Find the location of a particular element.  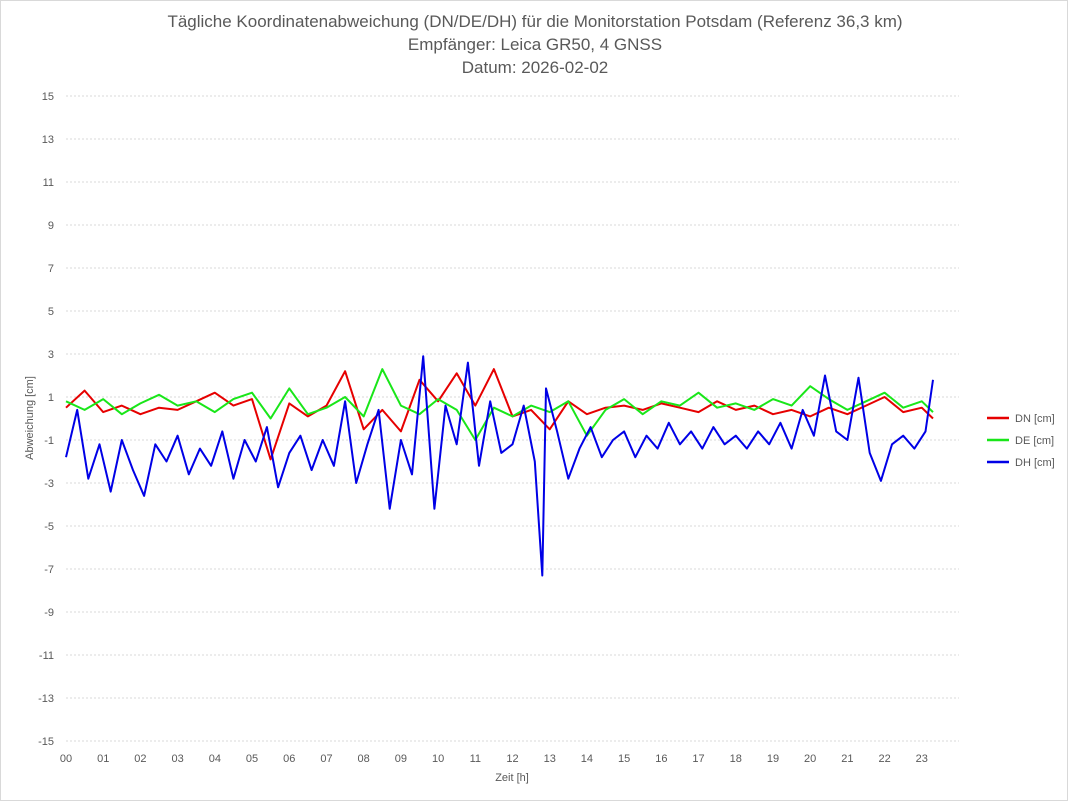

y-tick-label: 1 is located at coordinates (51, 398).